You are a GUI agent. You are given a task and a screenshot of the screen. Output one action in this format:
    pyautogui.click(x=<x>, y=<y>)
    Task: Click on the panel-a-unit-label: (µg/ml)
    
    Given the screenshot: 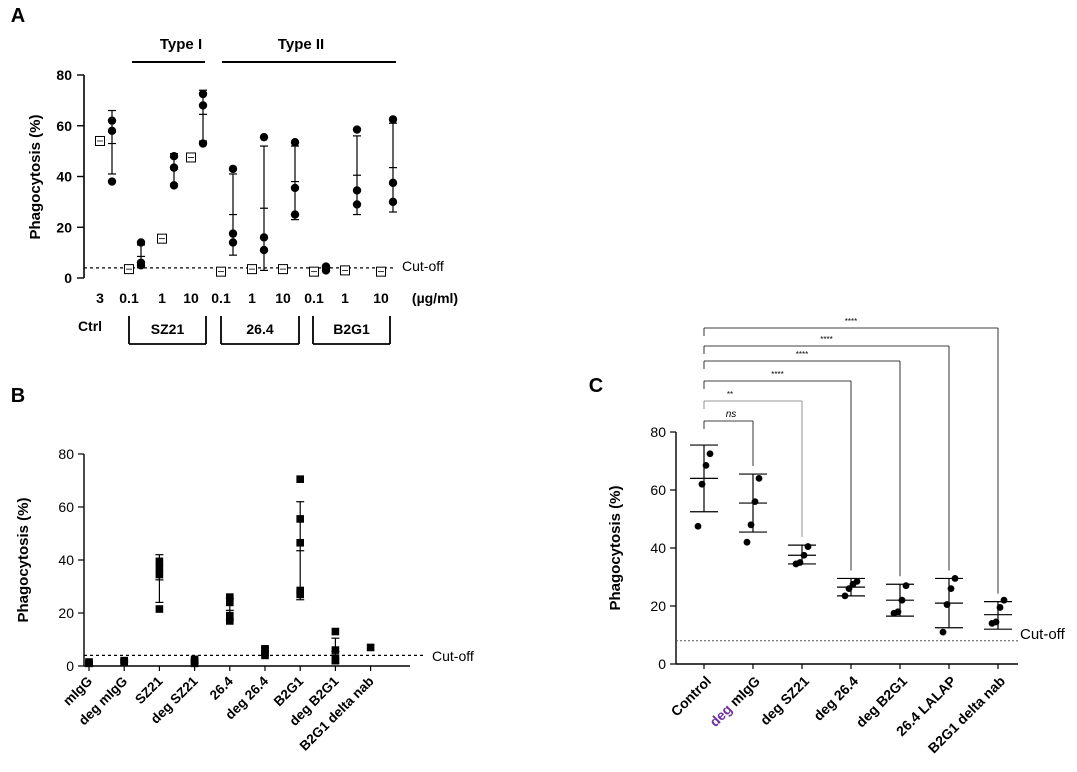 What is the action you would take?
    pyautogui.click(x=435, y=298)
    